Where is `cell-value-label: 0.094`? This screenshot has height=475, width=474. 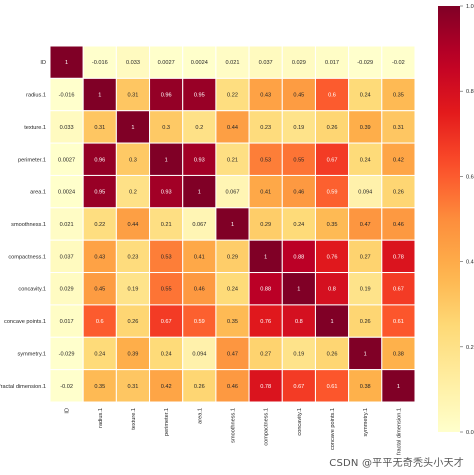 cell-value-label: 0.094 is located at coordinates (199, 354).